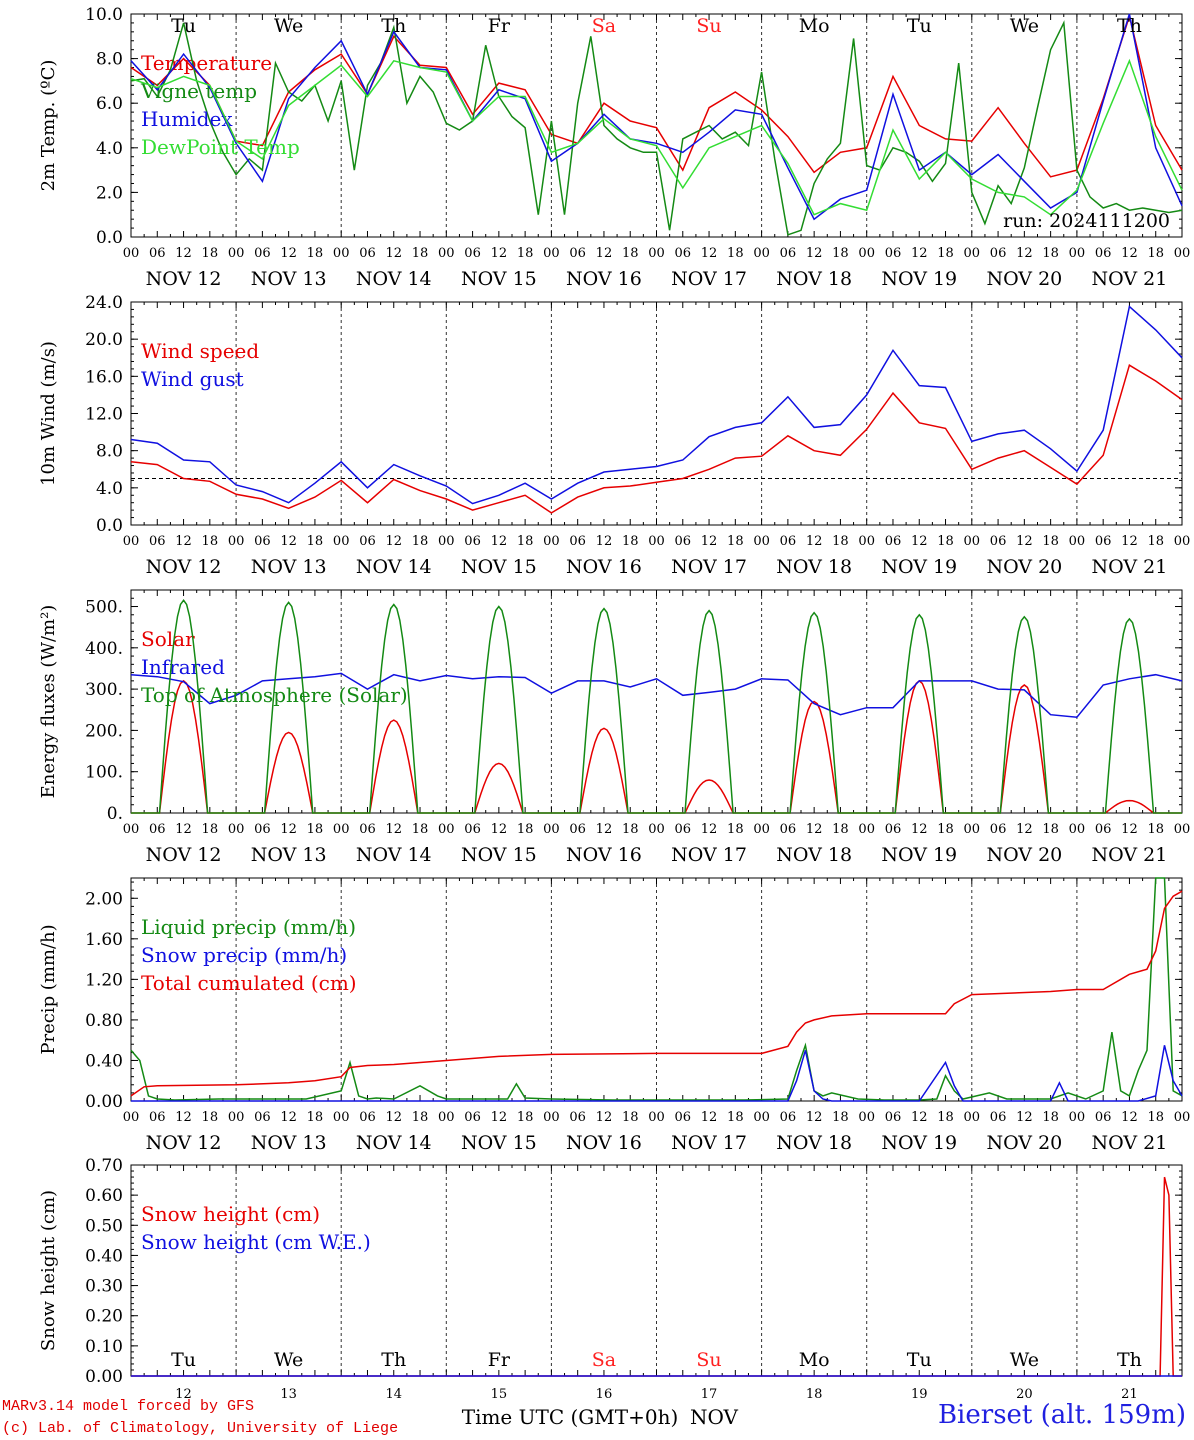 The width and height of the screenshot is (1194, 1440). What do you see at coordinates (104, 340) in the screenshot?
I see `y-tick-label: 20.0` at bounding box center [104, 340].